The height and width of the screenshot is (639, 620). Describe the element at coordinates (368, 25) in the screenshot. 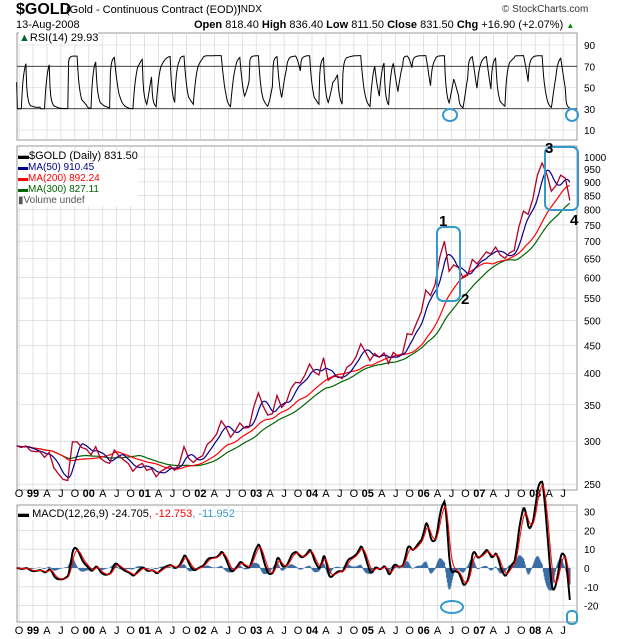

I see `low-value: 811.50` at that location.